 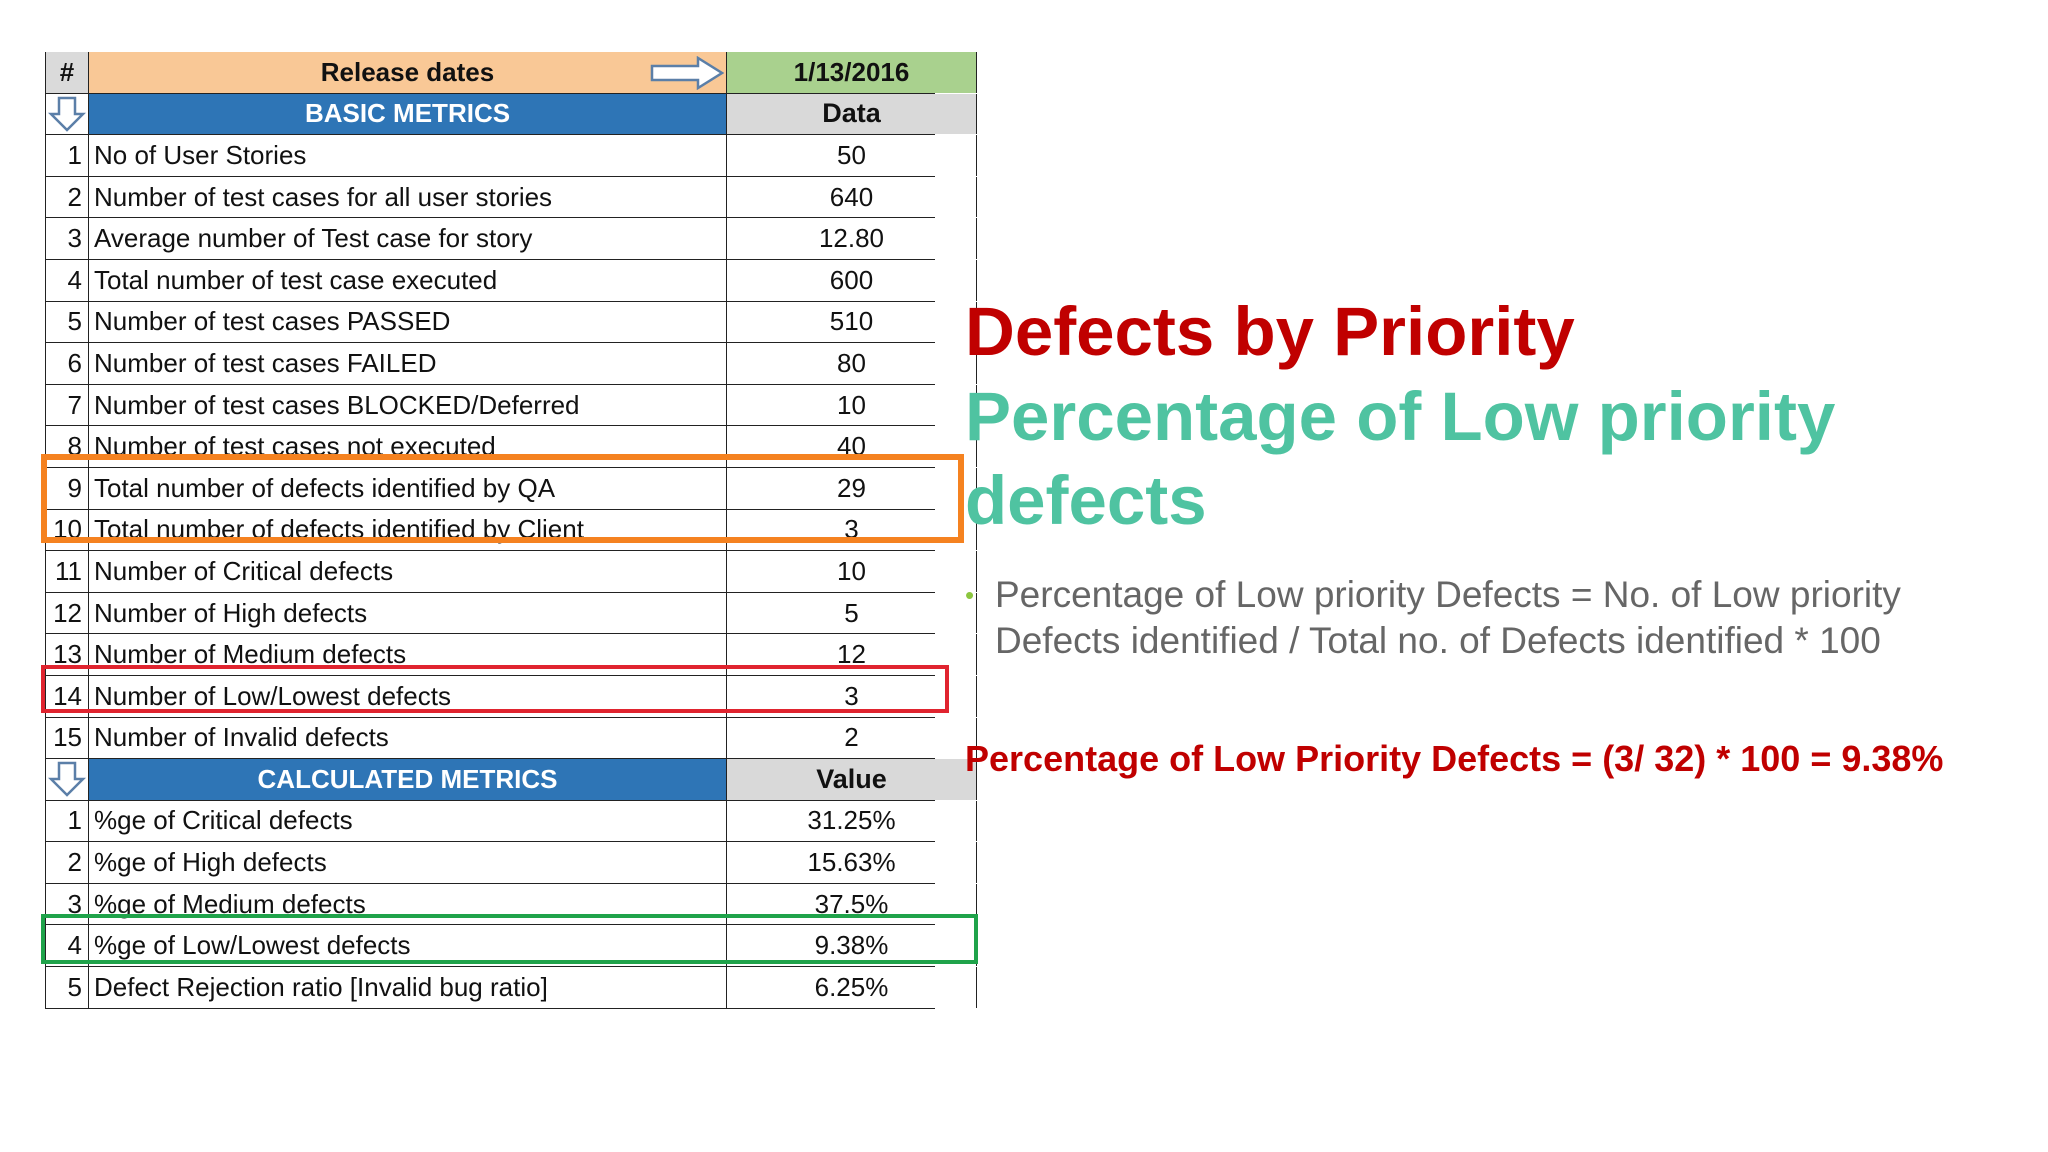 What do you see at coordinates (408, 322) in the screenshot?
I see `metric-label: Number of test cases PASSED` at bounding box center [408, 322].